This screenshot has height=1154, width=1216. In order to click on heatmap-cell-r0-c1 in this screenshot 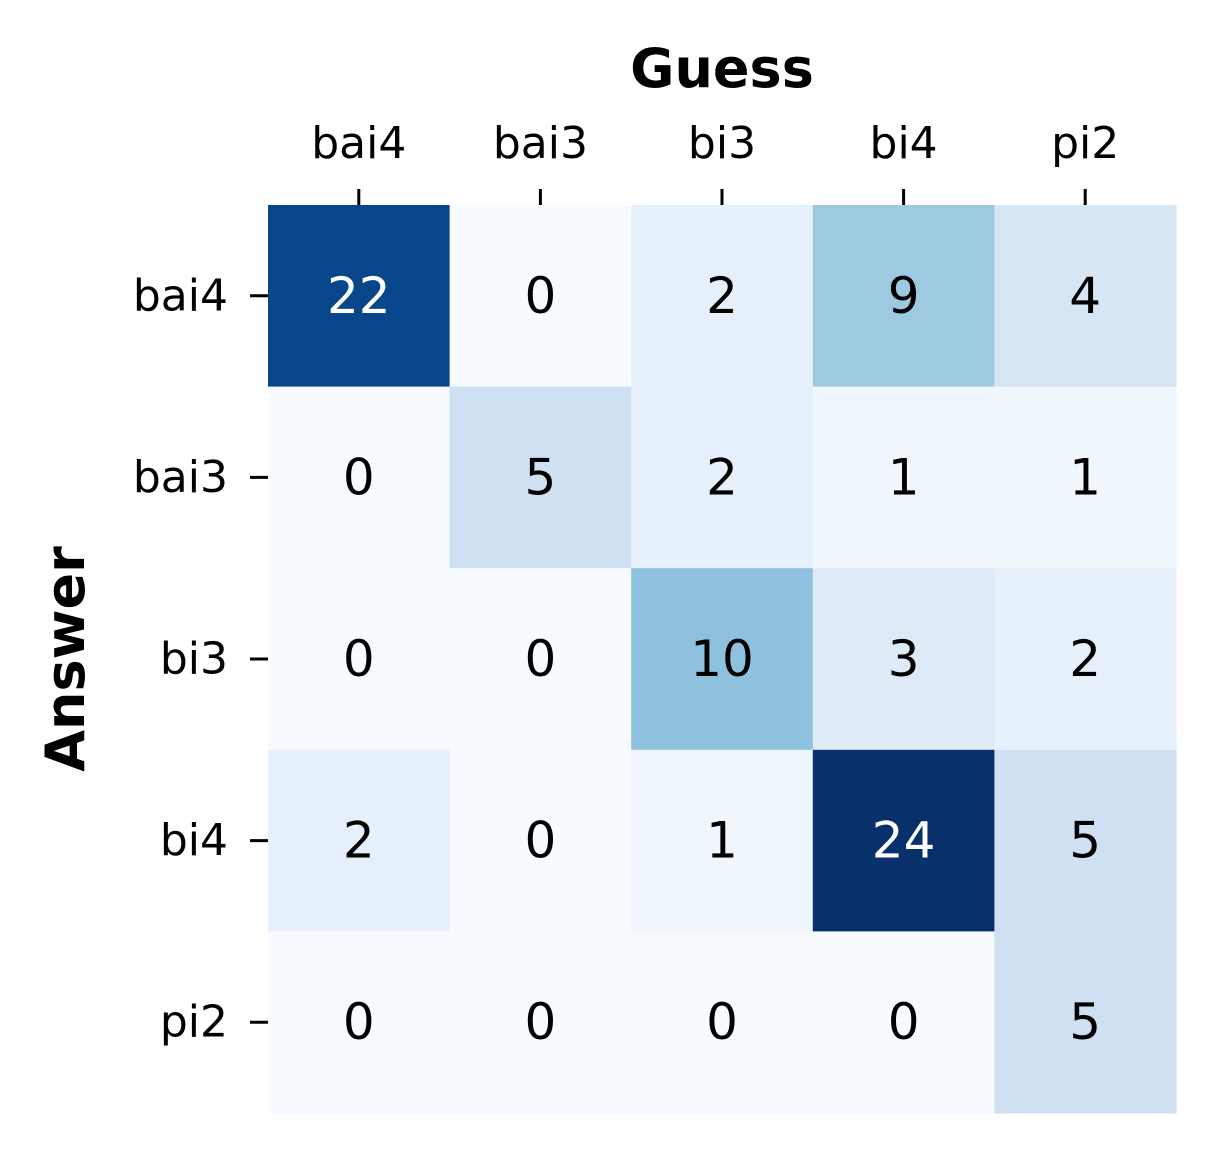, I will do `click(540, 296)`.